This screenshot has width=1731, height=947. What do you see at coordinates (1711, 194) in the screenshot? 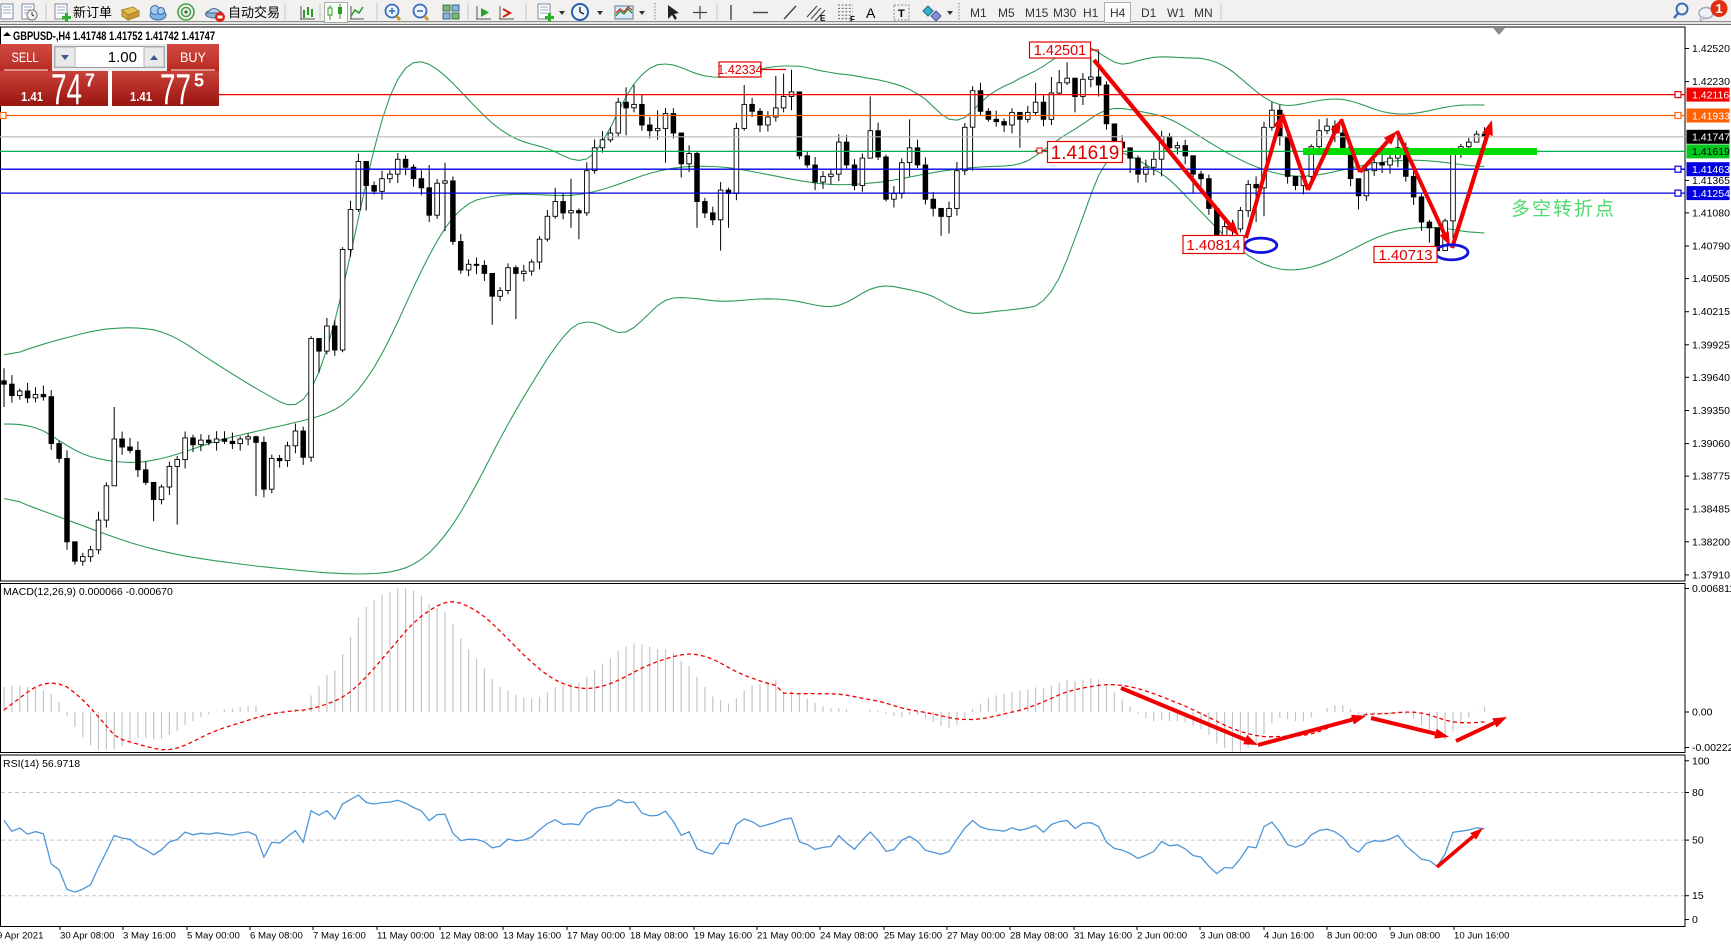
I see `svg-text: 1.41254` at bounding box center [1711, 194].